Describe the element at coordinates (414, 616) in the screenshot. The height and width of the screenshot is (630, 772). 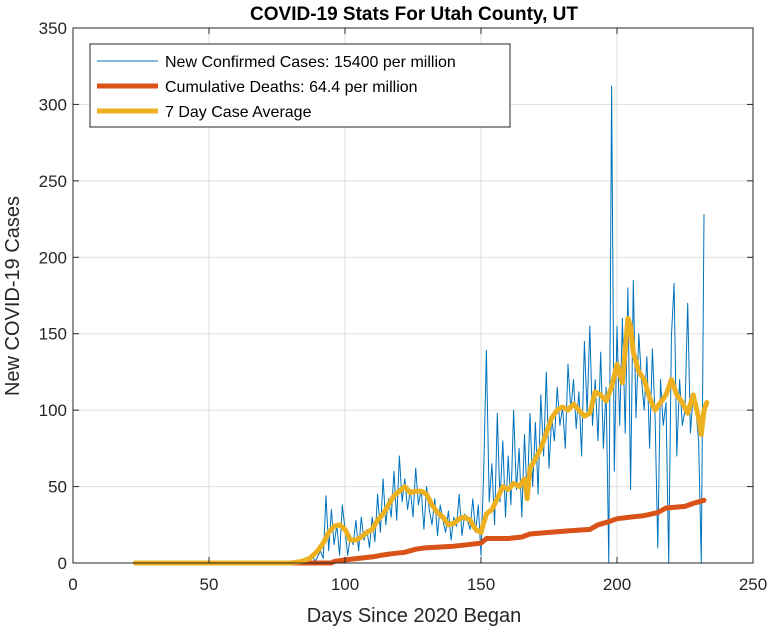
I see `x-axis-label: Days Since 2020 Began` at that location.